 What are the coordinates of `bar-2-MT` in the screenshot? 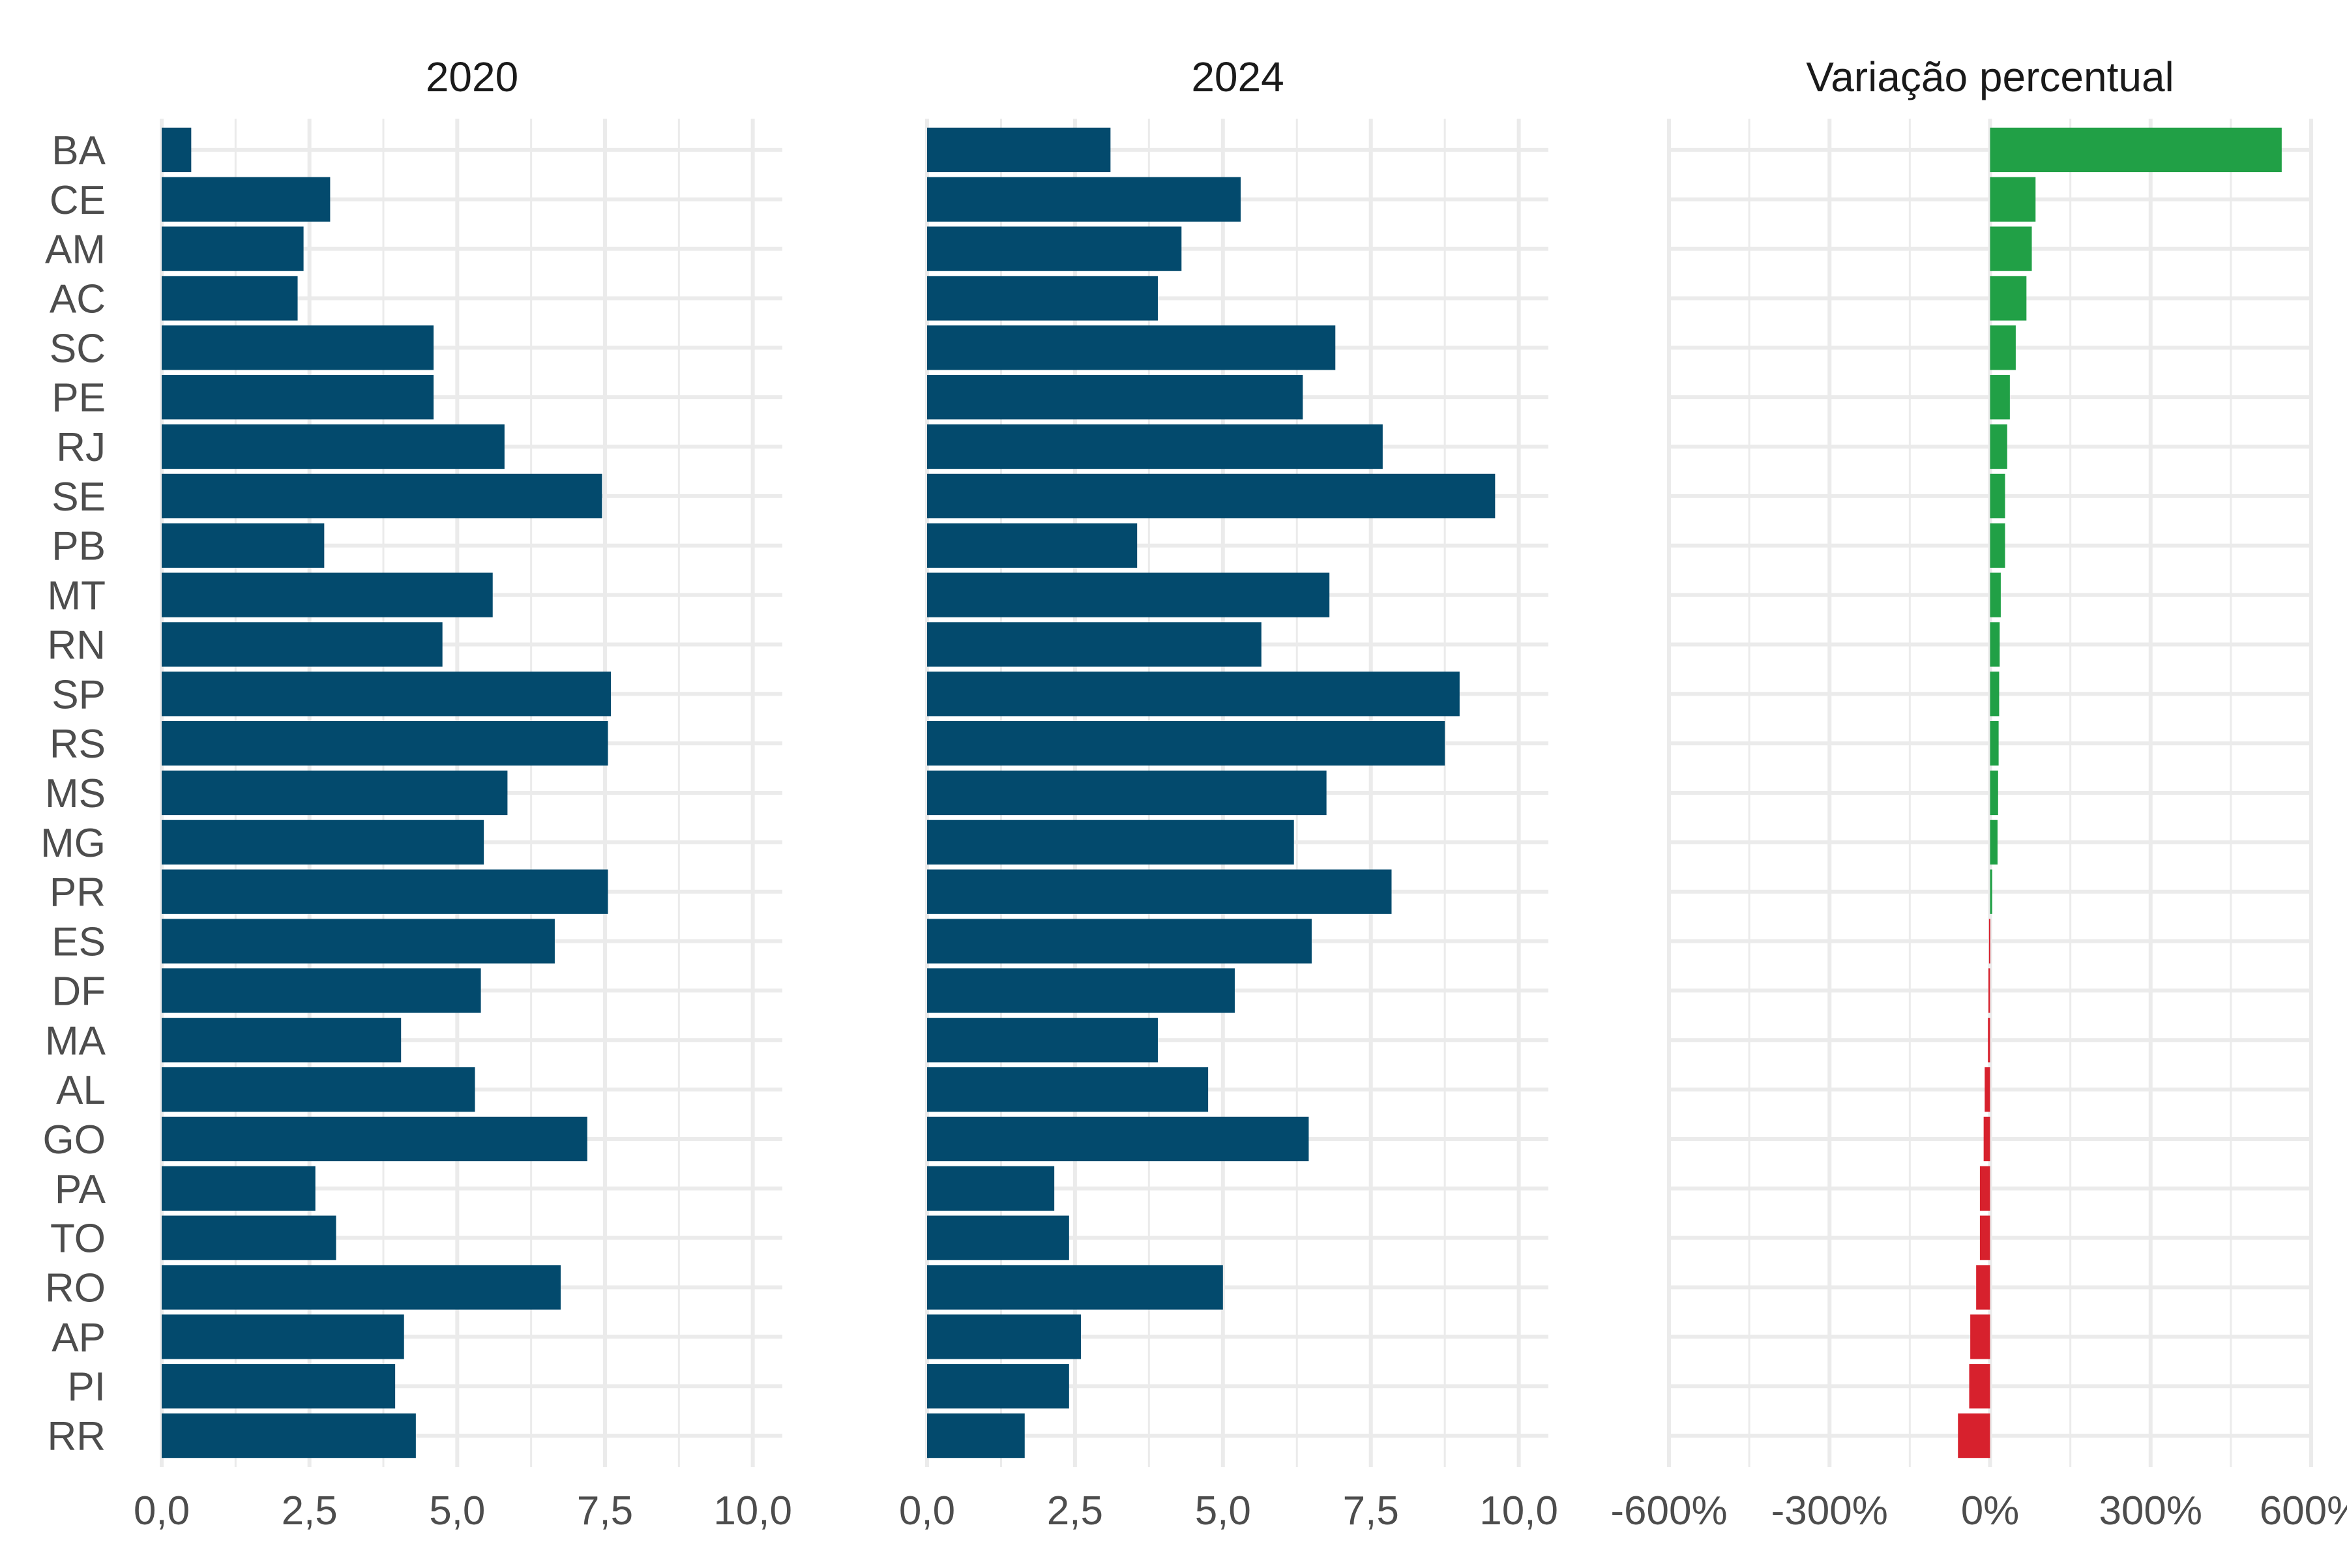 It's located at (1995, 595).